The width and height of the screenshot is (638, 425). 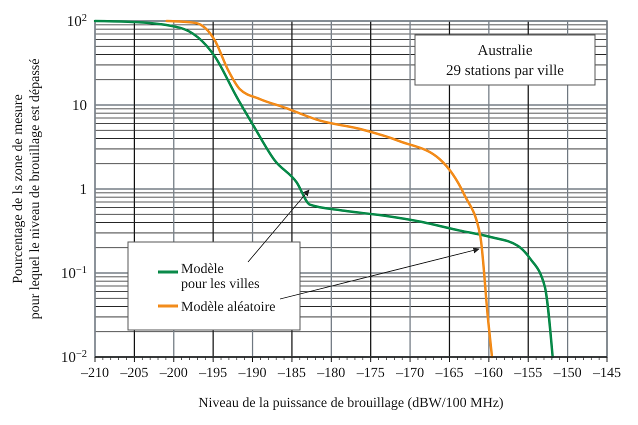 What do you see at coordinates (27, 189) in the screenshot?
I see `y-axis-title: Pourcentage de ls zone de mesure pour lequel le niveau de brouillage est dépassé` at bounding box center [27, 189].